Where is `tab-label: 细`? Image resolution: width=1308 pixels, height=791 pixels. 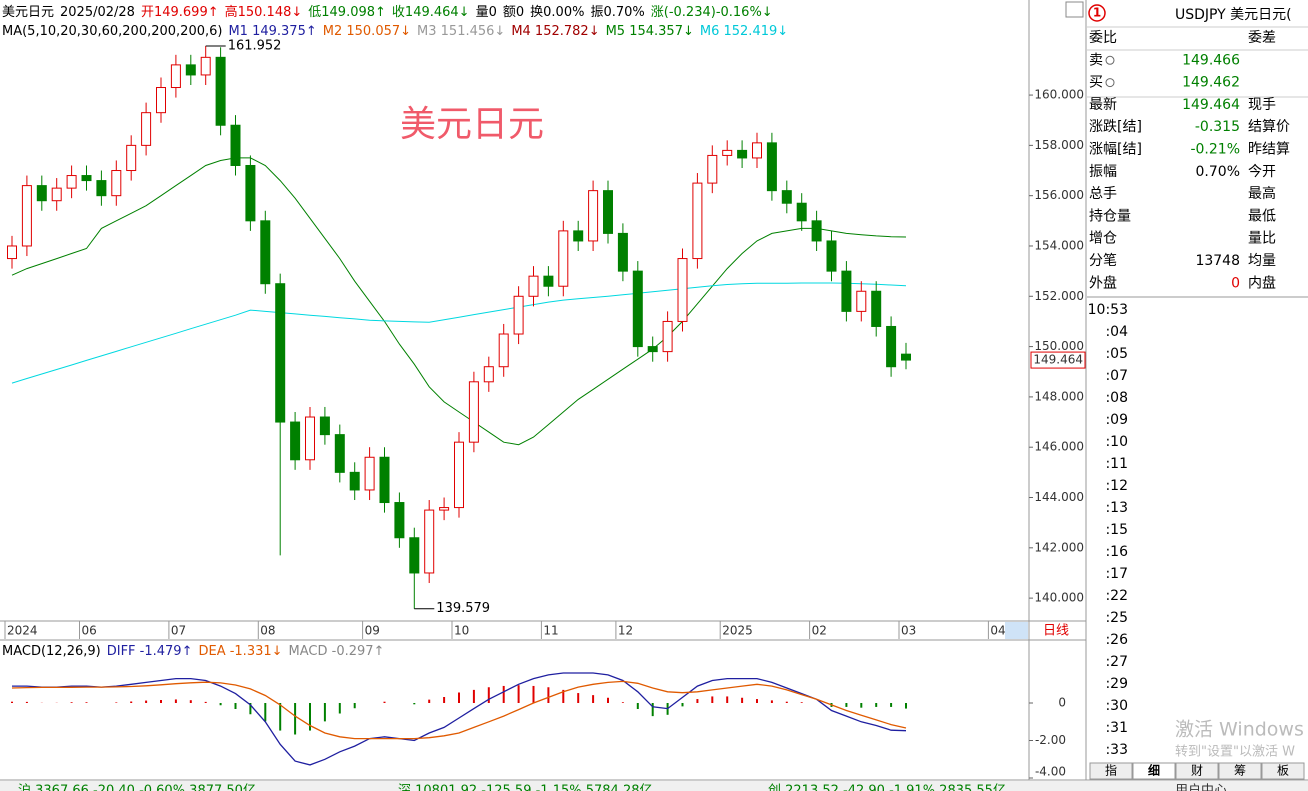 tab-label: 细 is located at coordinates (1154, 770).